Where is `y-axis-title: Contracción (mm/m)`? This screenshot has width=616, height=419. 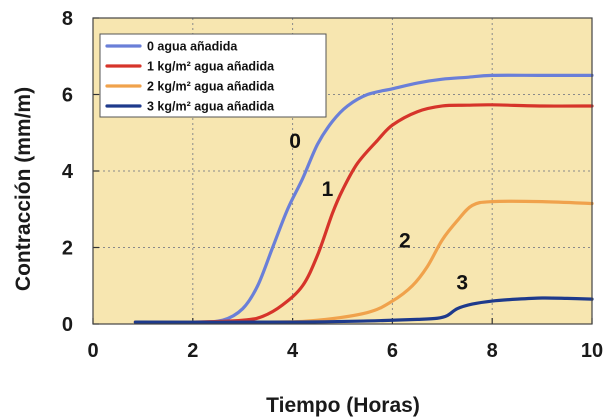 y-axis-title: Contracción (mm/m) is located at coordinates (23, 189).